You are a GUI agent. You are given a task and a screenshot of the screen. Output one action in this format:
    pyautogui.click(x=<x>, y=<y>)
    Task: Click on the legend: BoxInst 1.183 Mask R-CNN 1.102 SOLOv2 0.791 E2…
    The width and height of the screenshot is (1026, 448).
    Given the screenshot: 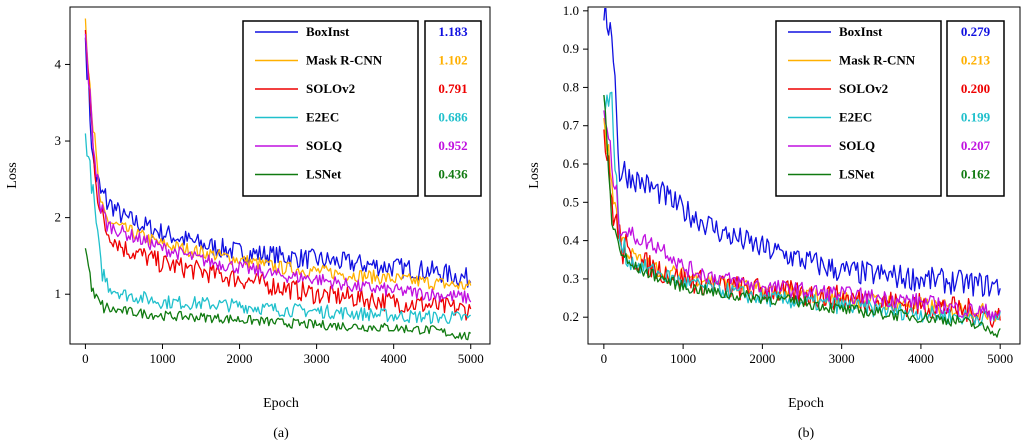 What is the action you would take?
    pyautogui.click(x=362, y=108)
    